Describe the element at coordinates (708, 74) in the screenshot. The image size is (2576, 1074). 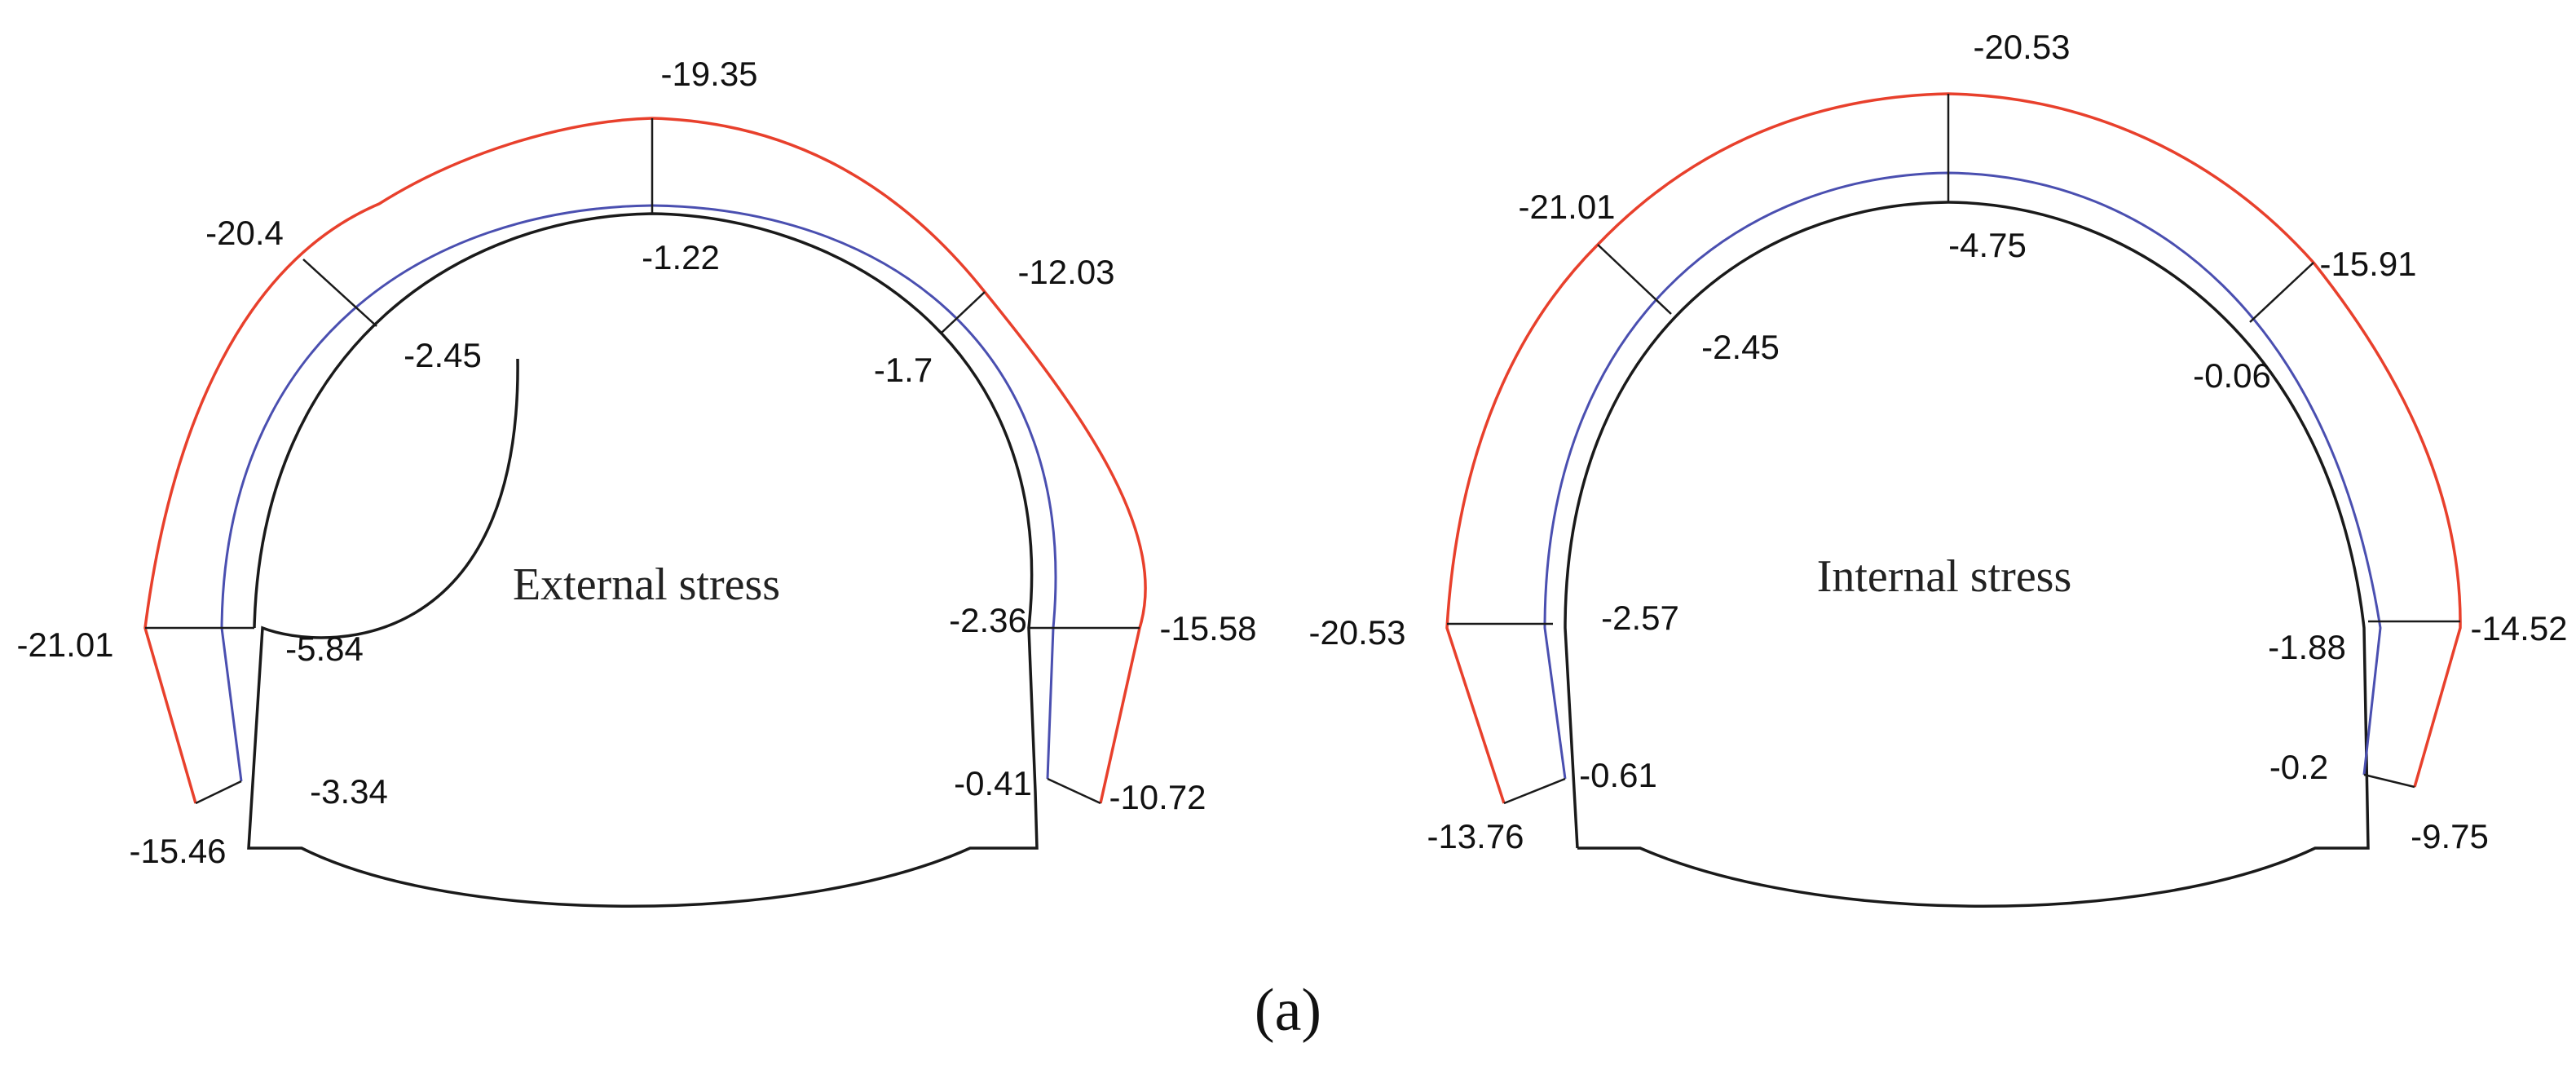
I see `label-crown-outer: -19.35` at that location.